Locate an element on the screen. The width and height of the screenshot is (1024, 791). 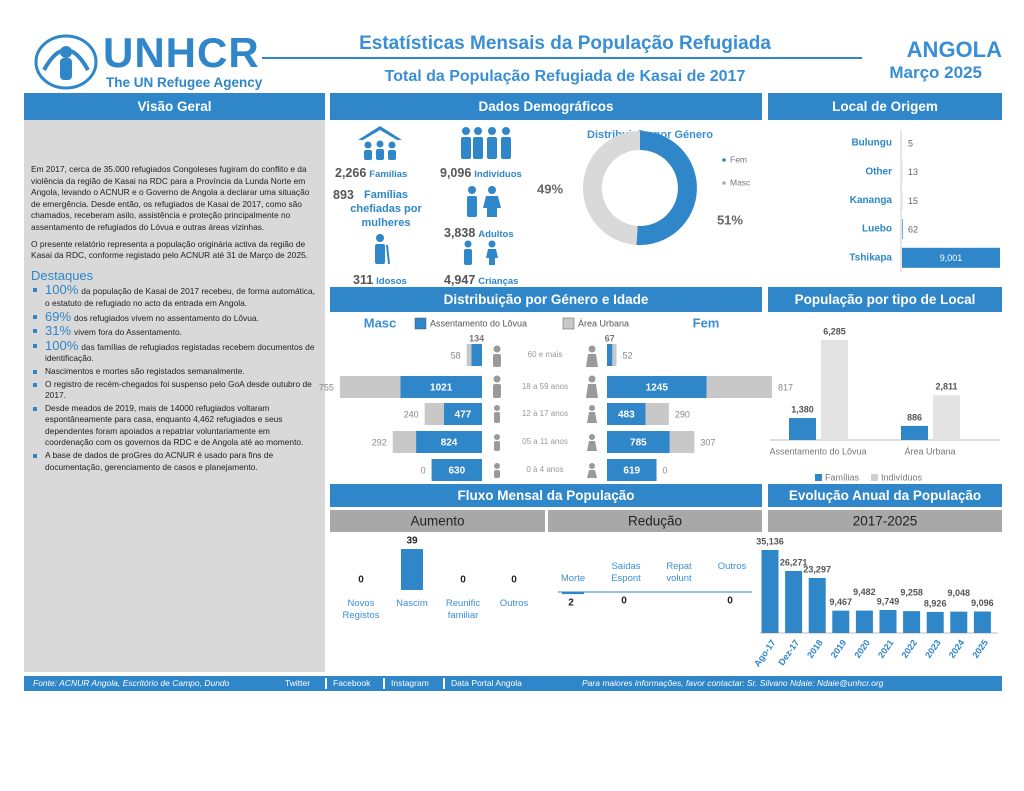
section-bar is located at coordinates (437, 521).